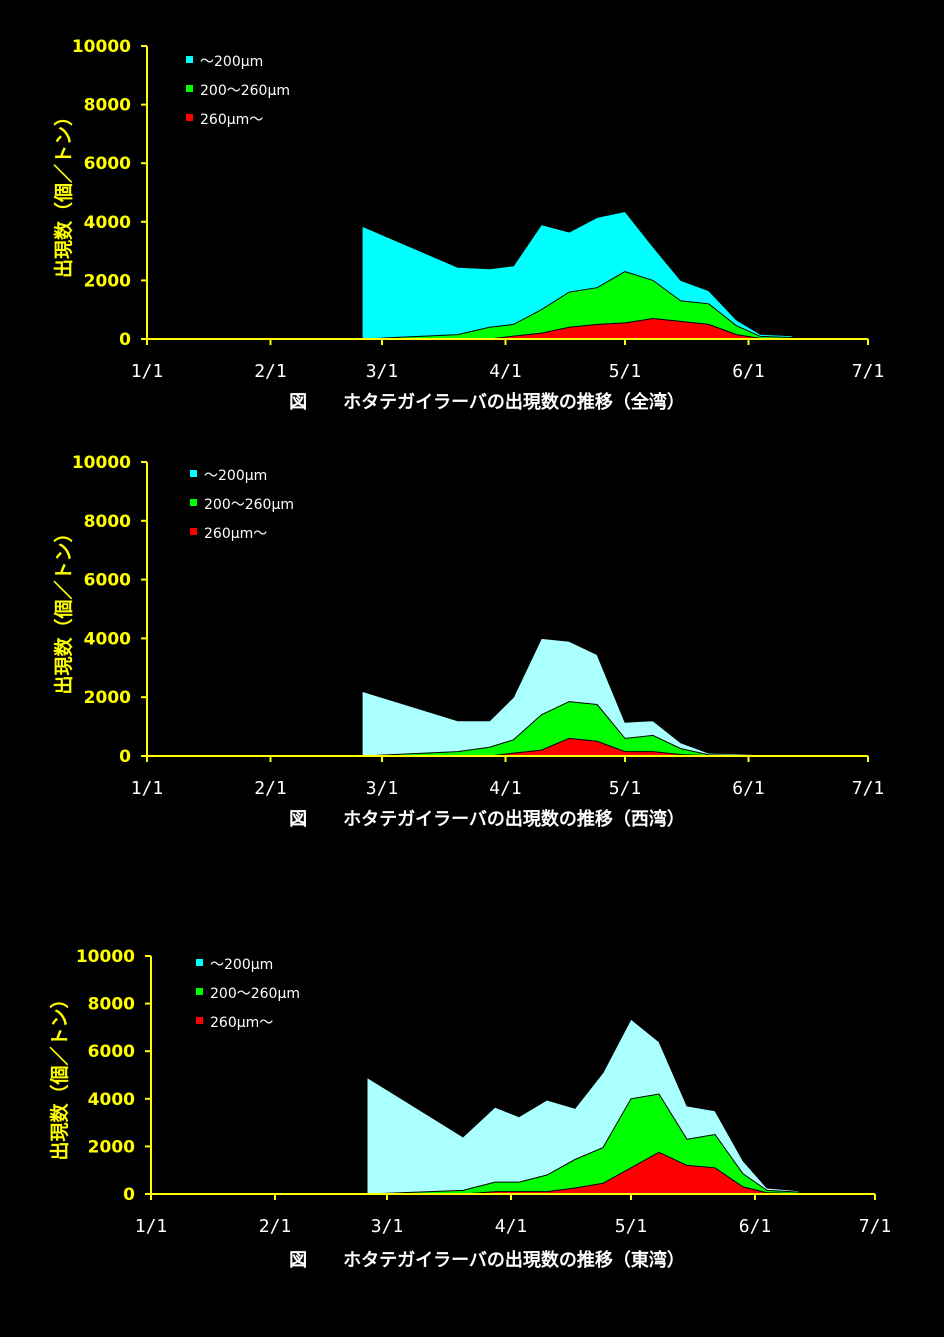 This screenshot has width=944, height=1337. I want to click on chart-title: 図 ホタテガイラーバの出現数の推移（全湾）, so click(487, 402).